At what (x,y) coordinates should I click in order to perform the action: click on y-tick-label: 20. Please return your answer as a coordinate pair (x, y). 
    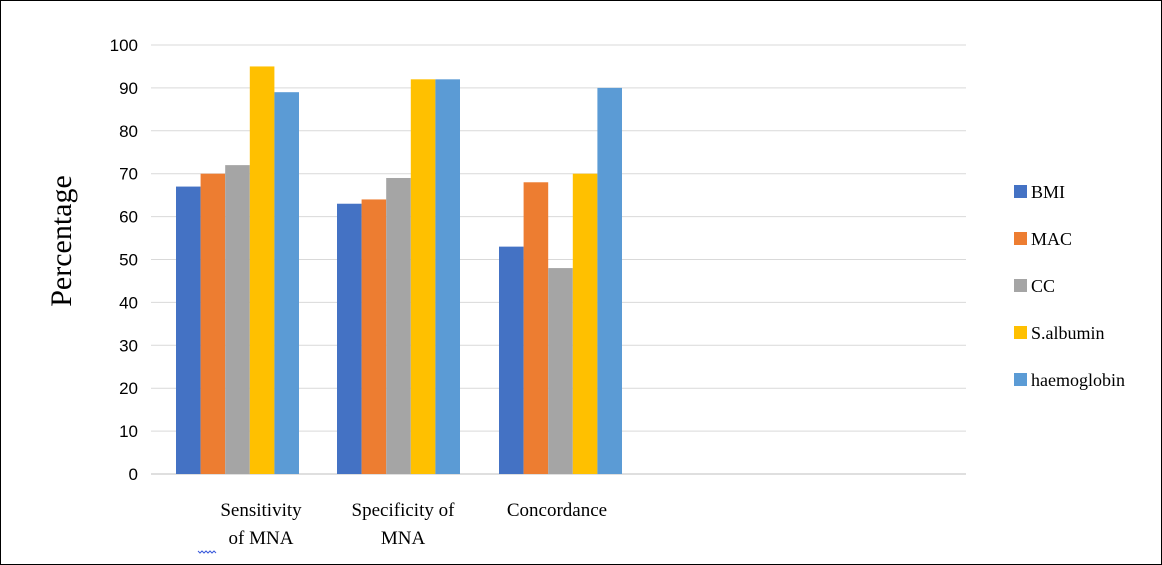
    Looking at the image, I should click on (128, 388).